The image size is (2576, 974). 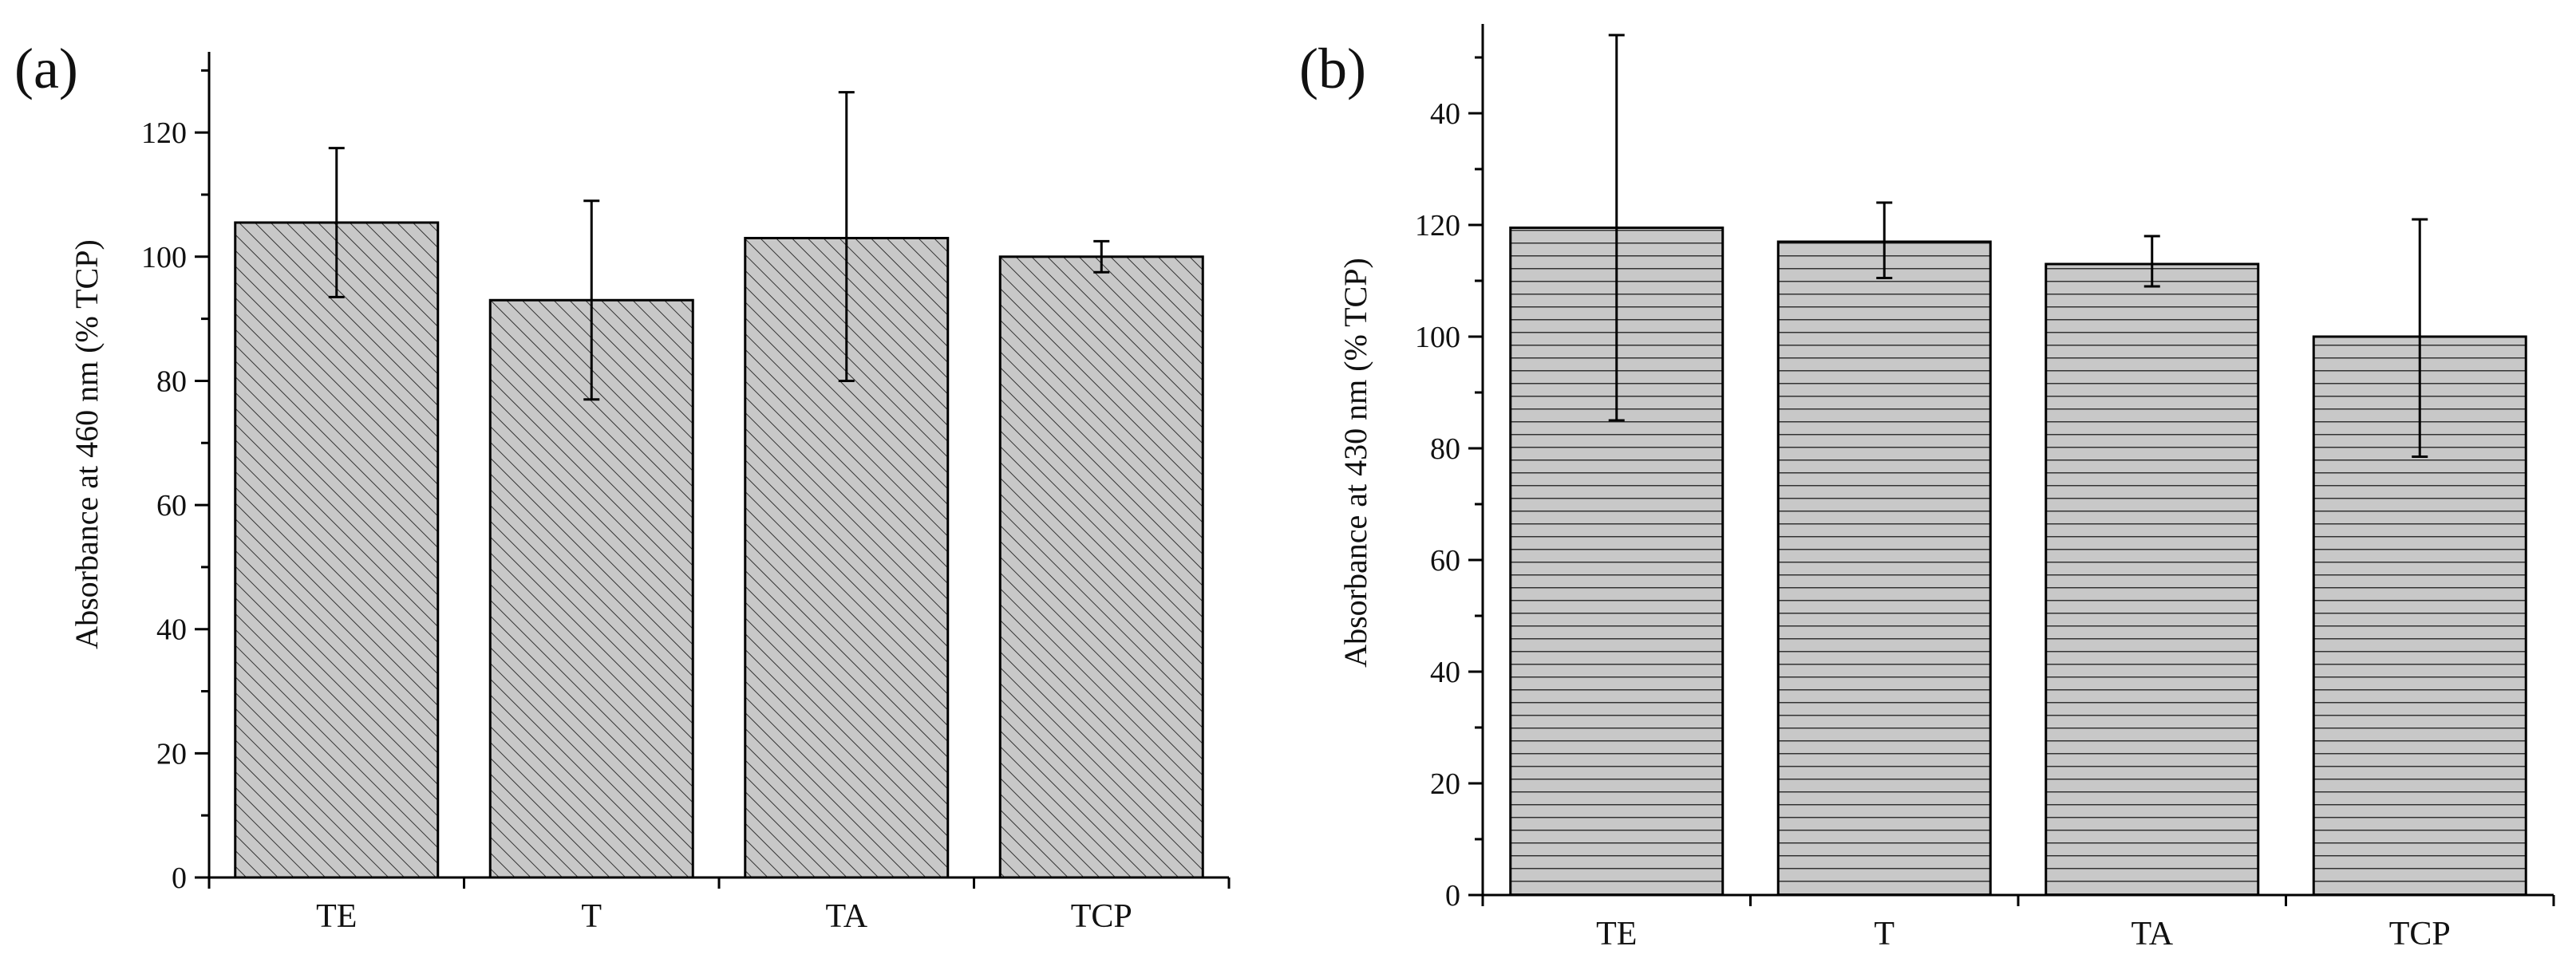 What do you see at coordinates (846, 236) in the screenshot?
I see `error-bar-a-ta` at bounding box center [846, 236].